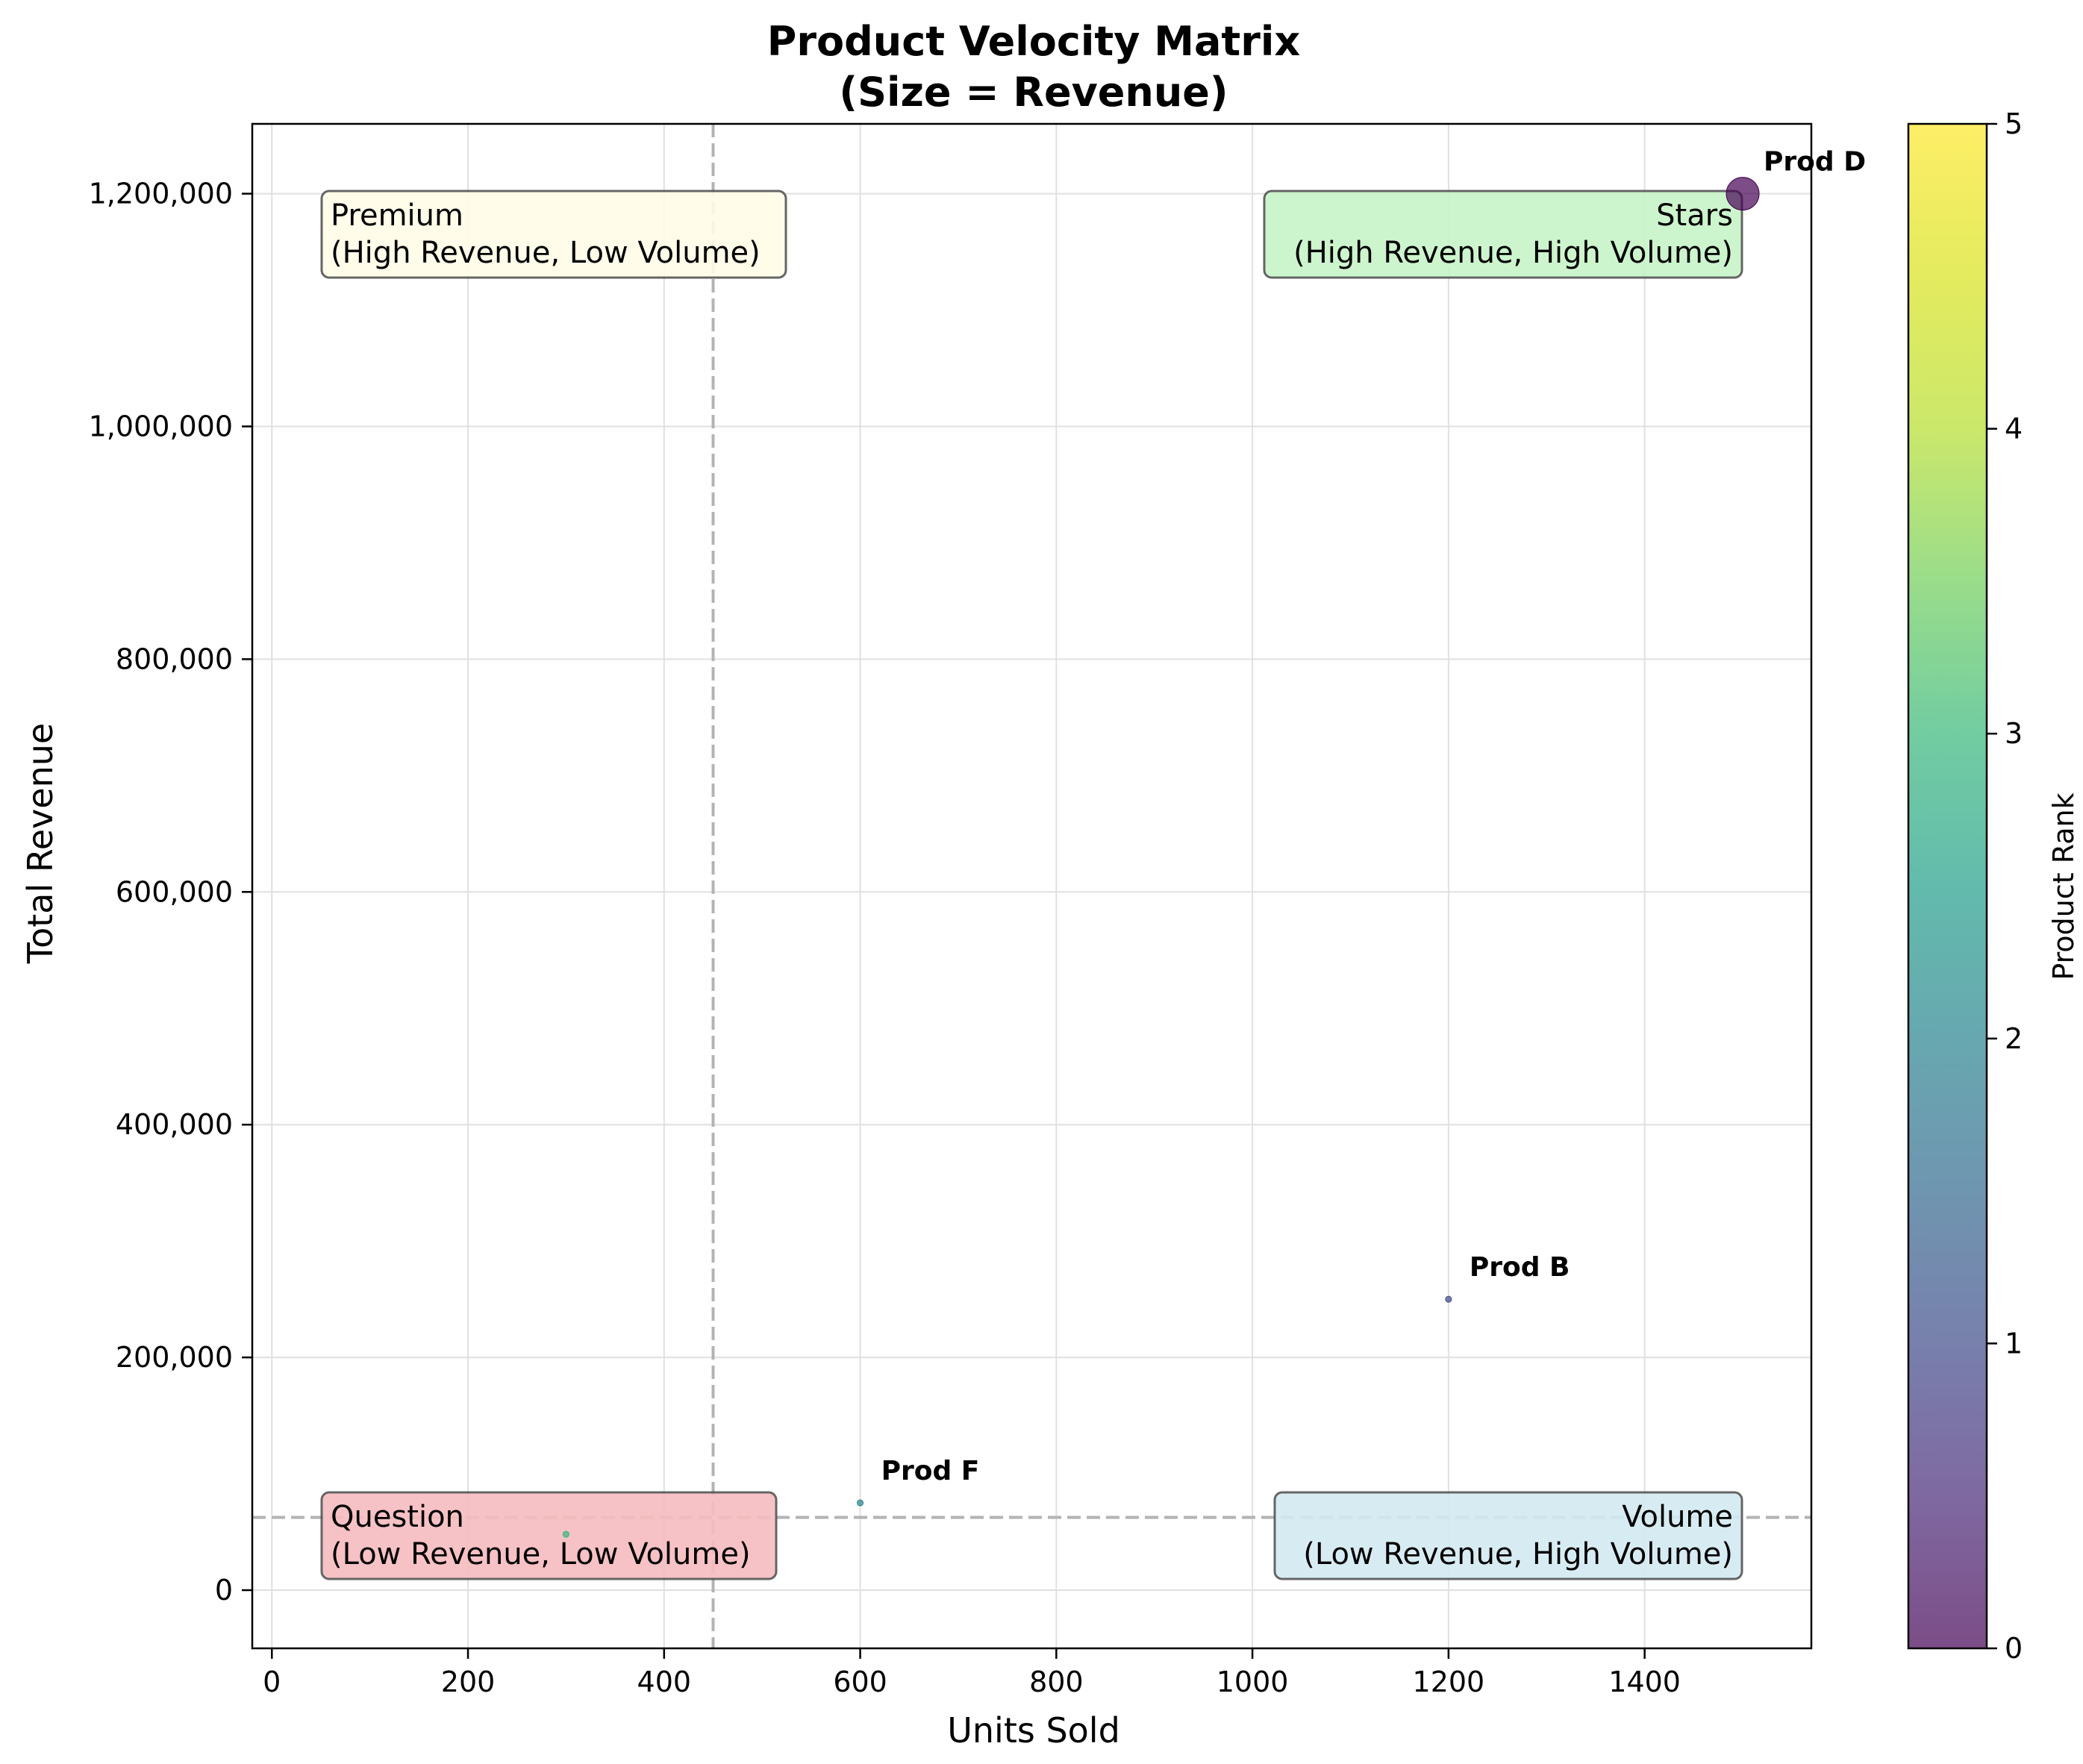 Image resolution: width=2083 pixels, height=1764 pixels. Describe the element at coordinates (1678, 1517) in the screenshot. I see `quadrant-title-volume: Volume` at that location.